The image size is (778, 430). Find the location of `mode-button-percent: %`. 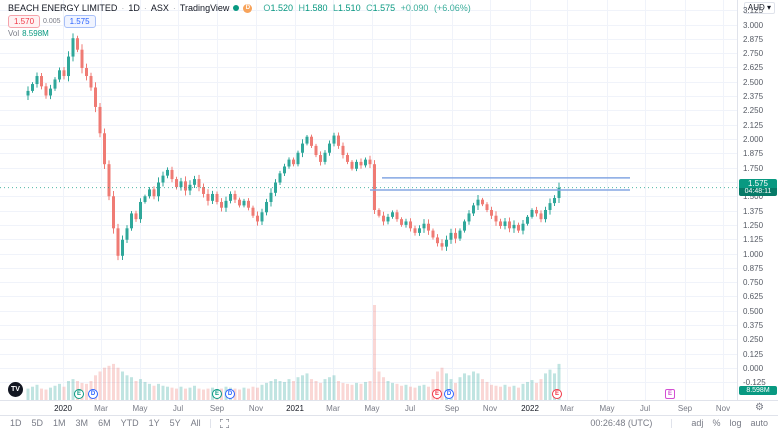

mode-button-percent: % is located at coordinates (716, 423).